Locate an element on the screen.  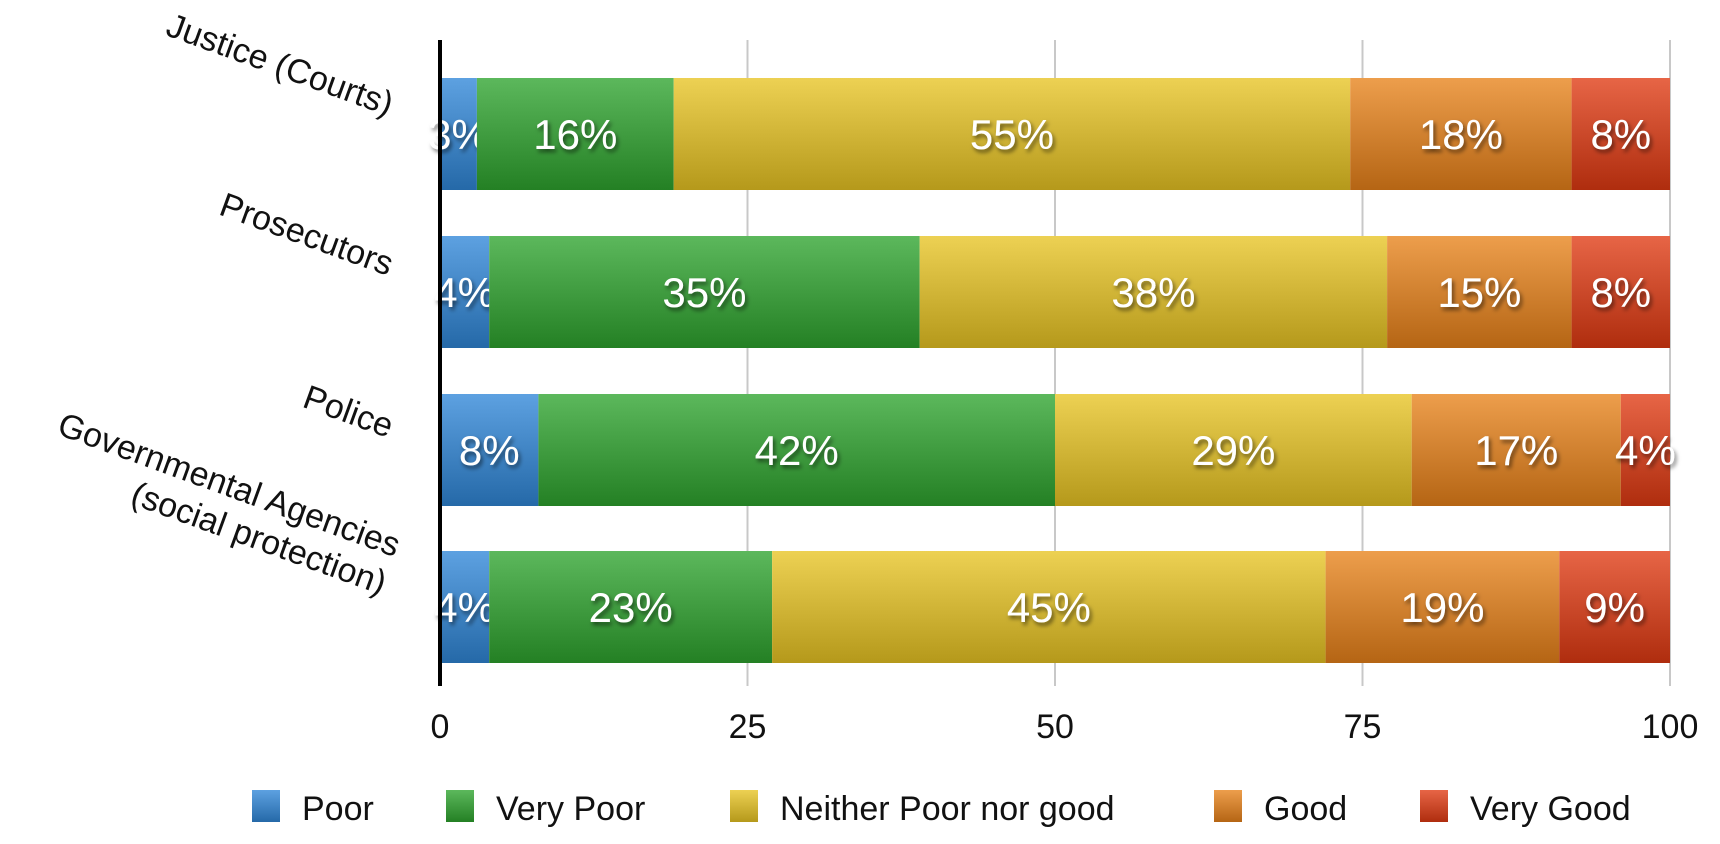
x-axis-ticks: 0 25 50 75 100 is located at coordinates (1065, 727).